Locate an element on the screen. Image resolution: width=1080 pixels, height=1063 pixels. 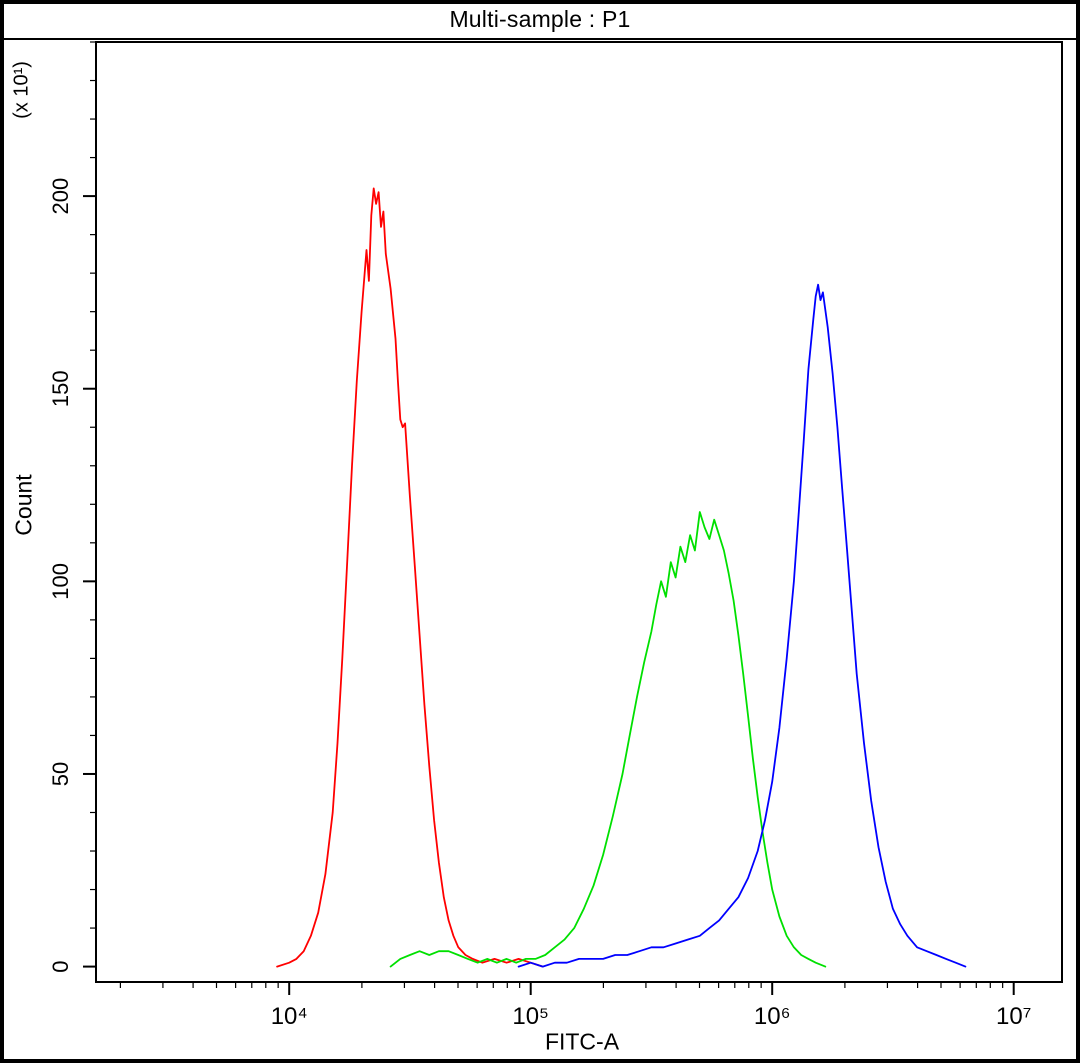
x-tick-label: 10⁶ is located at coordinates (772, 1016).